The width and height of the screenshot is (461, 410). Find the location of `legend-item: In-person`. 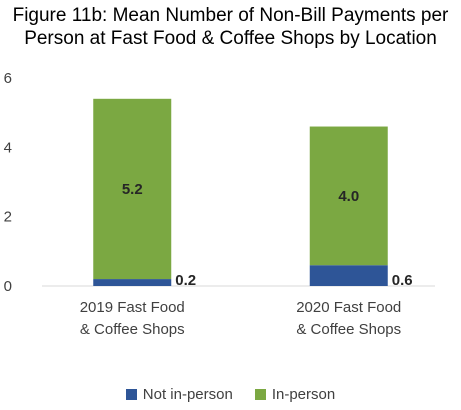

legend-item: In-person is located at coordinates (295, 394).